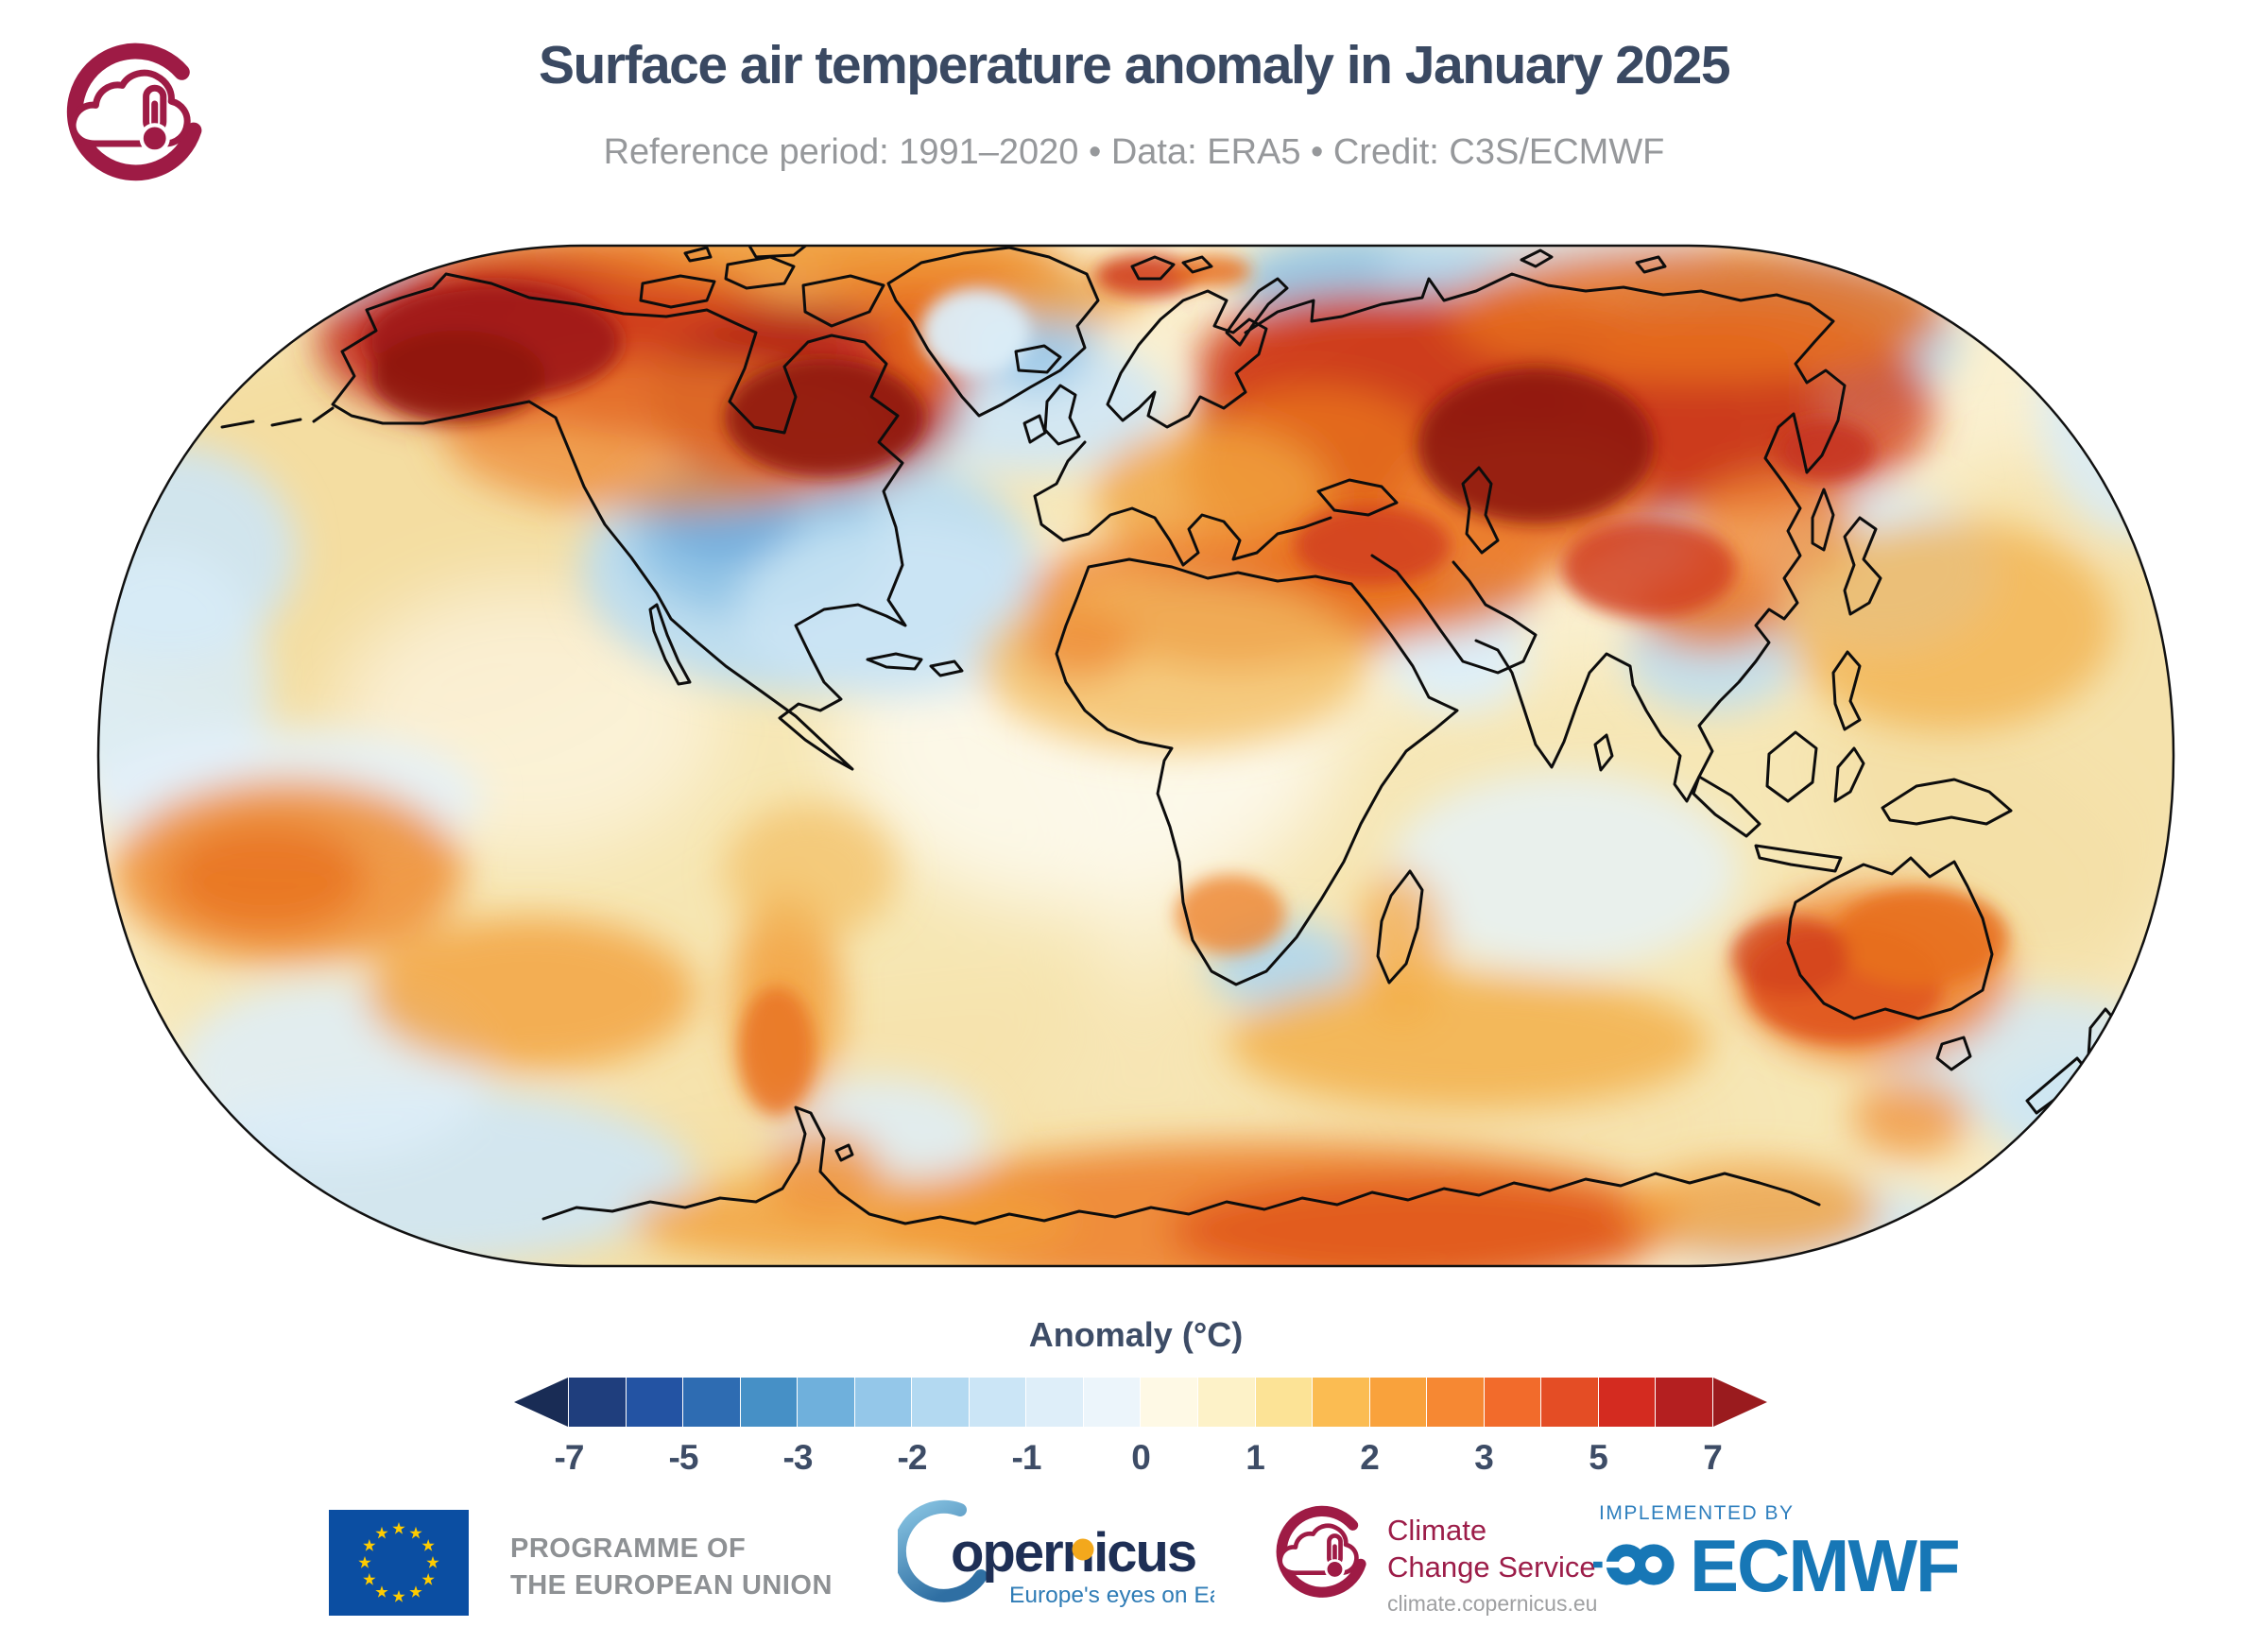  Describe the element at coordinates (671, 1567) in the screenshot. I see `eu-programme-text: PROGRAMME OF THE EUROPEAN UNION` at that location.